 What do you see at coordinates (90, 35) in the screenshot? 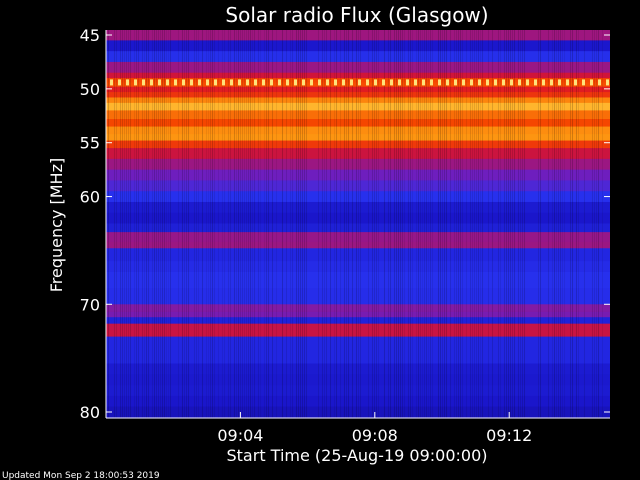
I see `y-tick-label: 45` at bounding box center [90, 35].